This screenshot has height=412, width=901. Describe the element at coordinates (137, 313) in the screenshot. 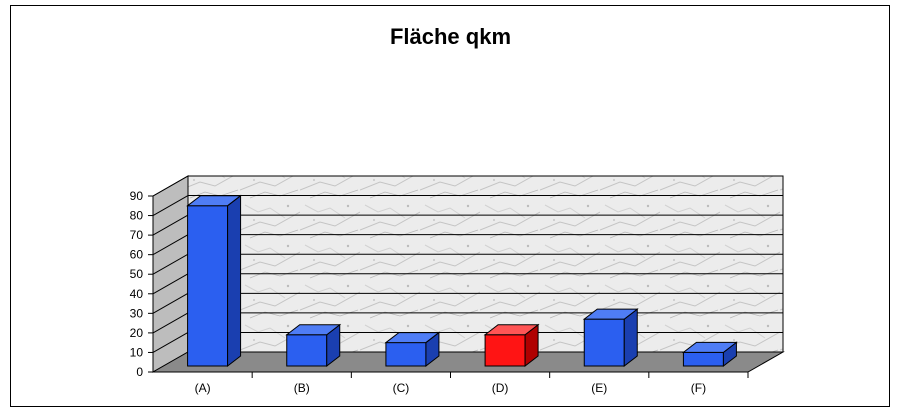

I see `y-tick-label: 30` at that location.